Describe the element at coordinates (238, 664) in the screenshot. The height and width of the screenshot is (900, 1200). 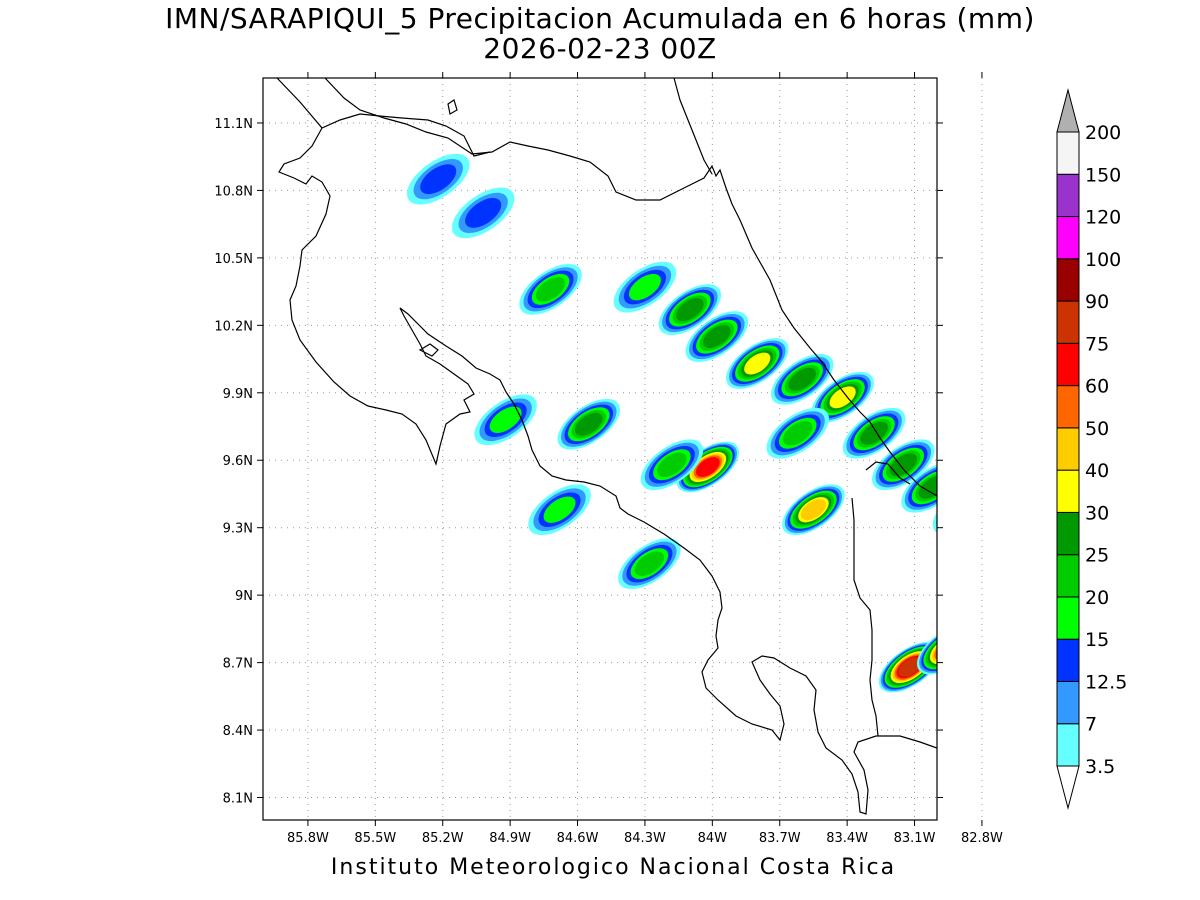
I see `lat-tick-label: 8.7N` at that location.